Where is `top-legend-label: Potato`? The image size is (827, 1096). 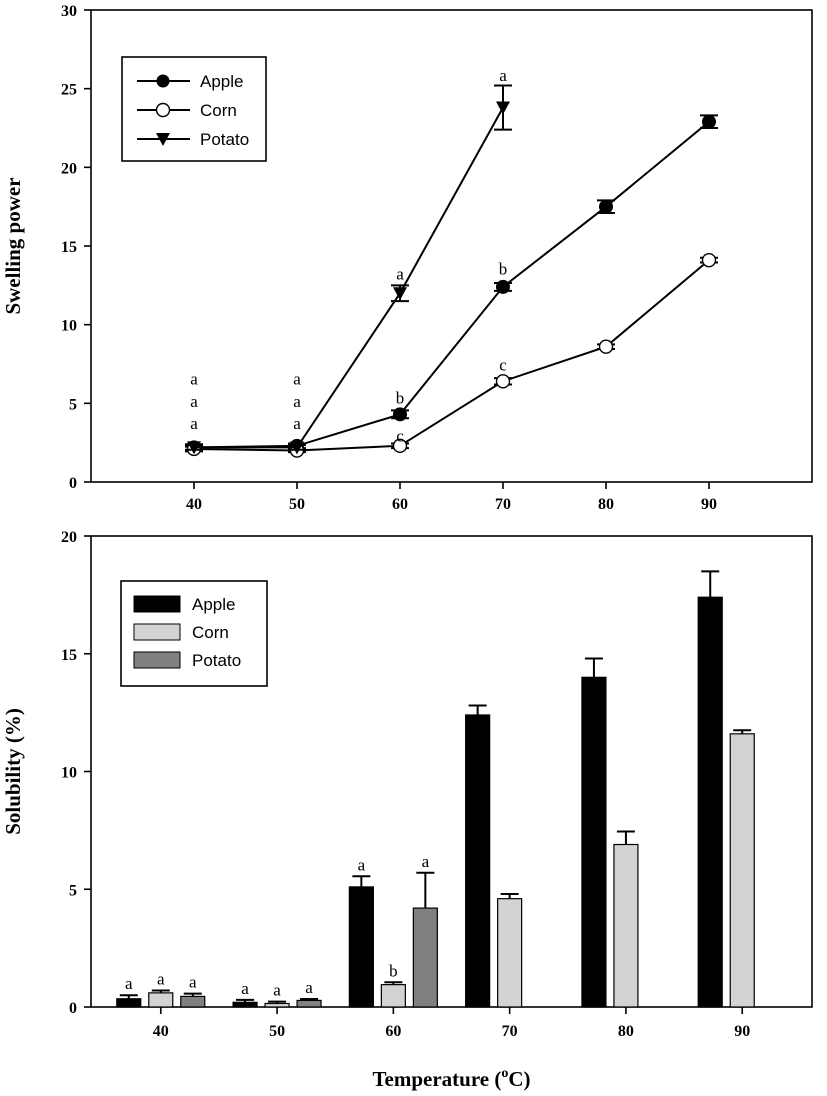
top-legend-label: Potato is located at coordinates (224, 139).